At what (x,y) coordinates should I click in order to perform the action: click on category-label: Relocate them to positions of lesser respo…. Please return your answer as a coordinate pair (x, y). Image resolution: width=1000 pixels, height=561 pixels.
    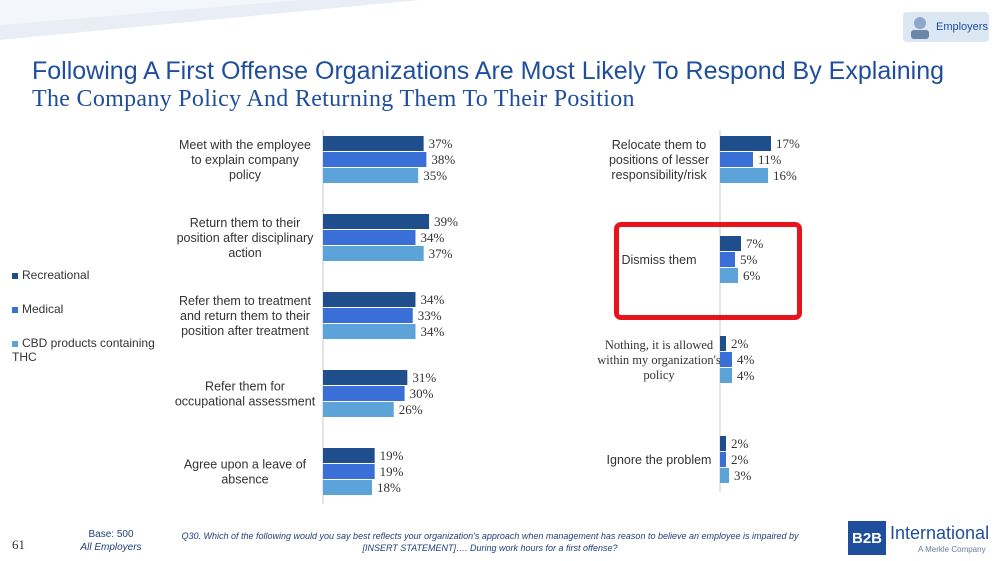
    Looking at the image, I should click on (659, 160).